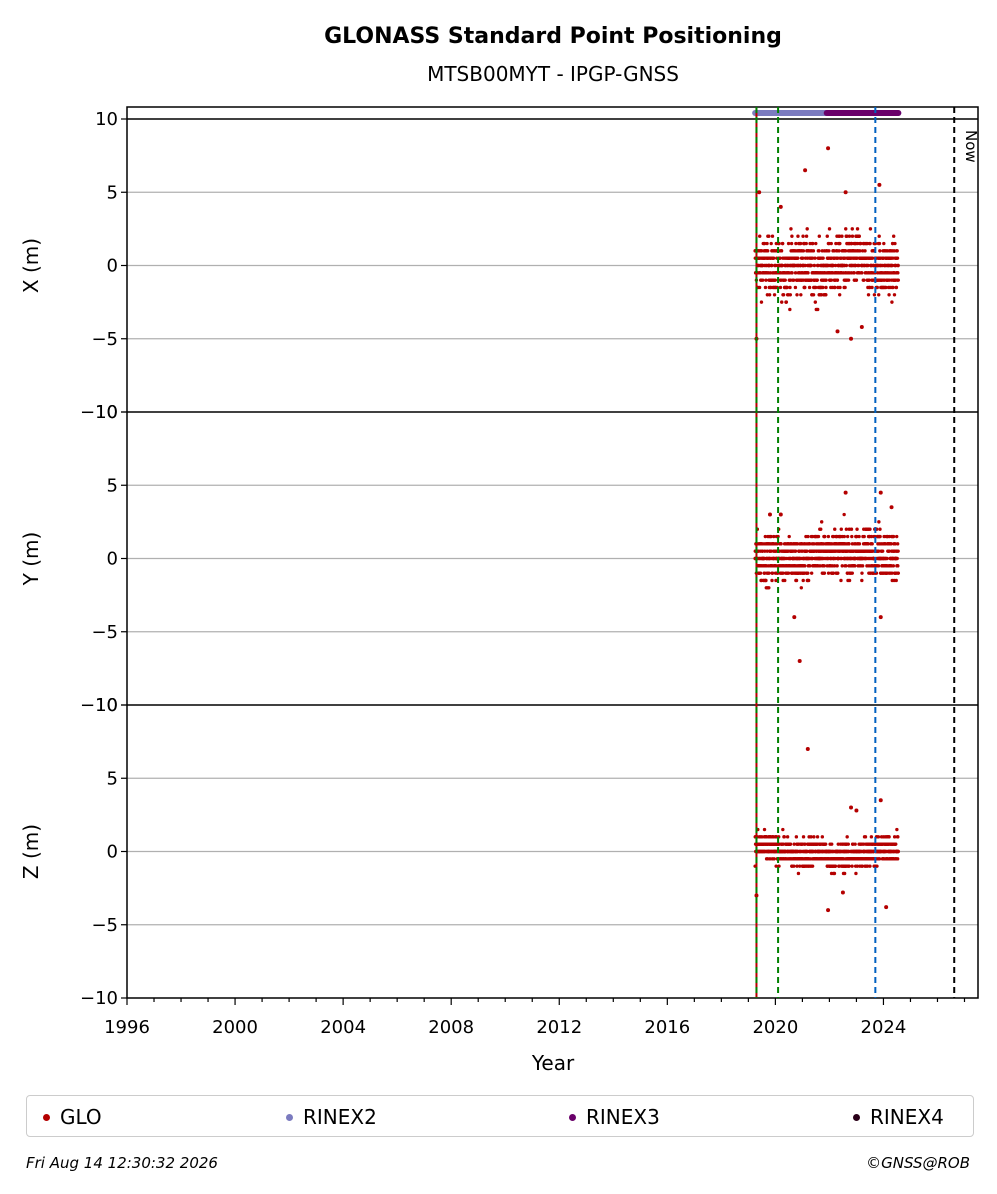 The width and height of the screenshot is (997, 1194). Describe the element at coordinates (104, 632) in the screenshot. I see `y-tick-label: −5` at that location.